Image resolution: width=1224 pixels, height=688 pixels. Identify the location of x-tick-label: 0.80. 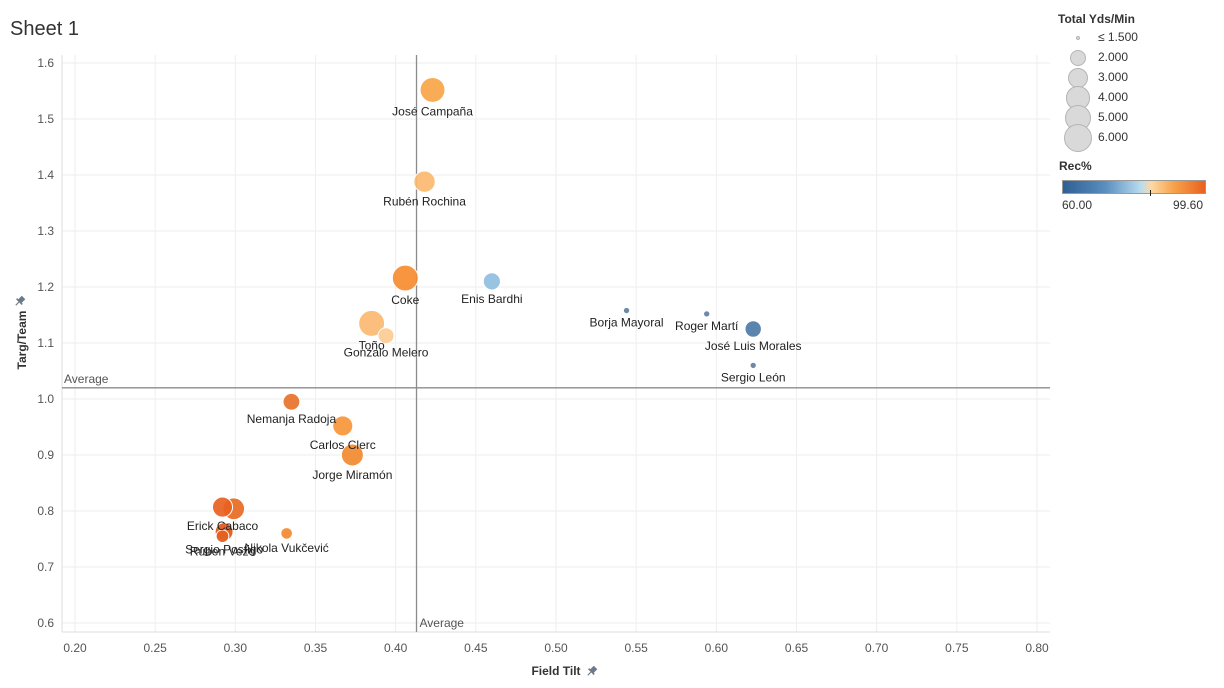
(1037, 648).